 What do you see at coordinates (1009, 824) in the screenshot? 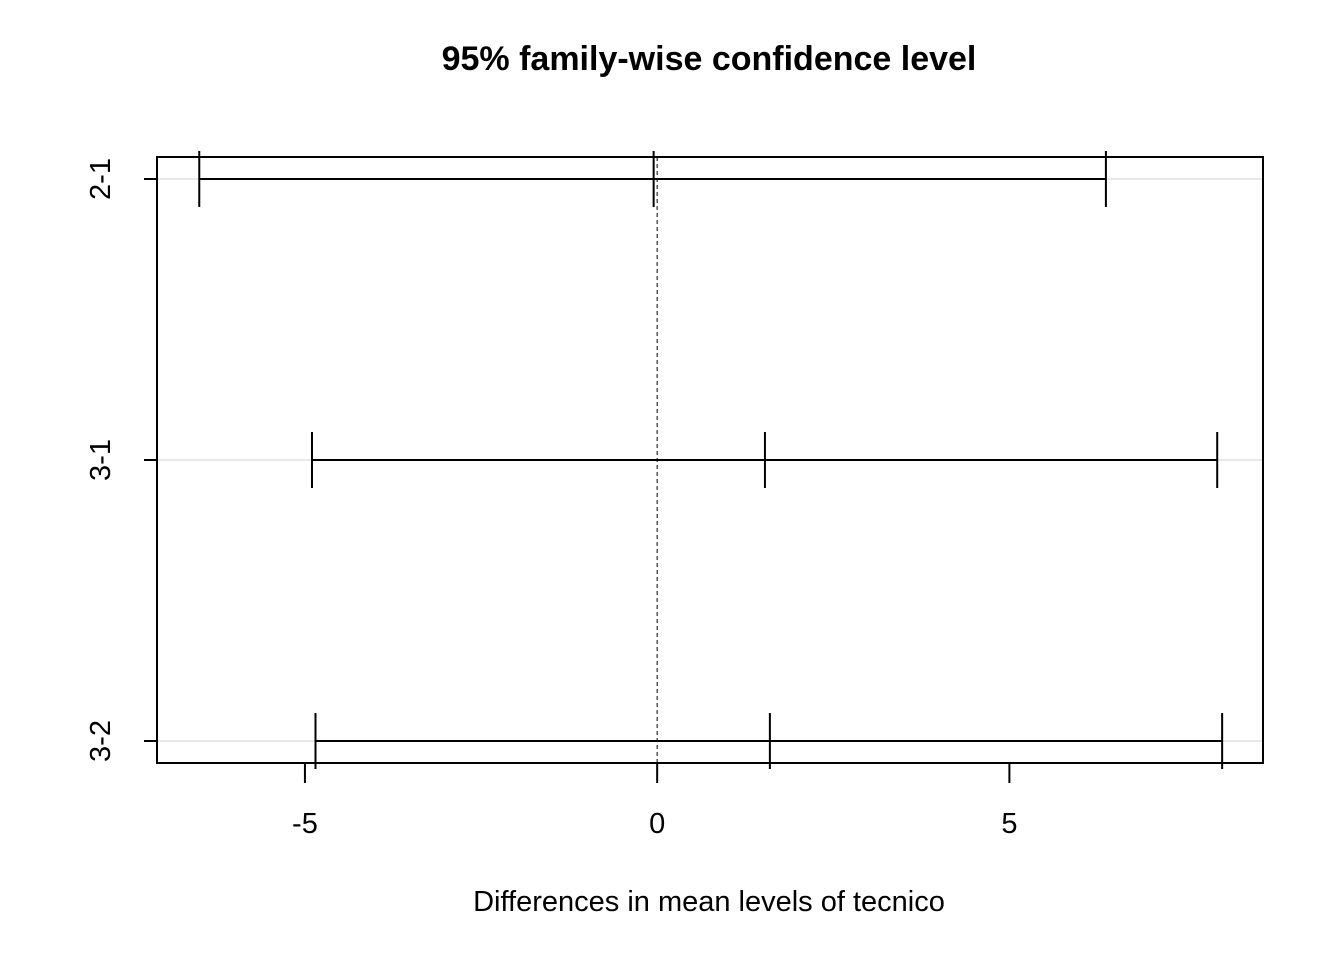
I see `x-tick-label-5: 5` at bounding box center [1009, 824].